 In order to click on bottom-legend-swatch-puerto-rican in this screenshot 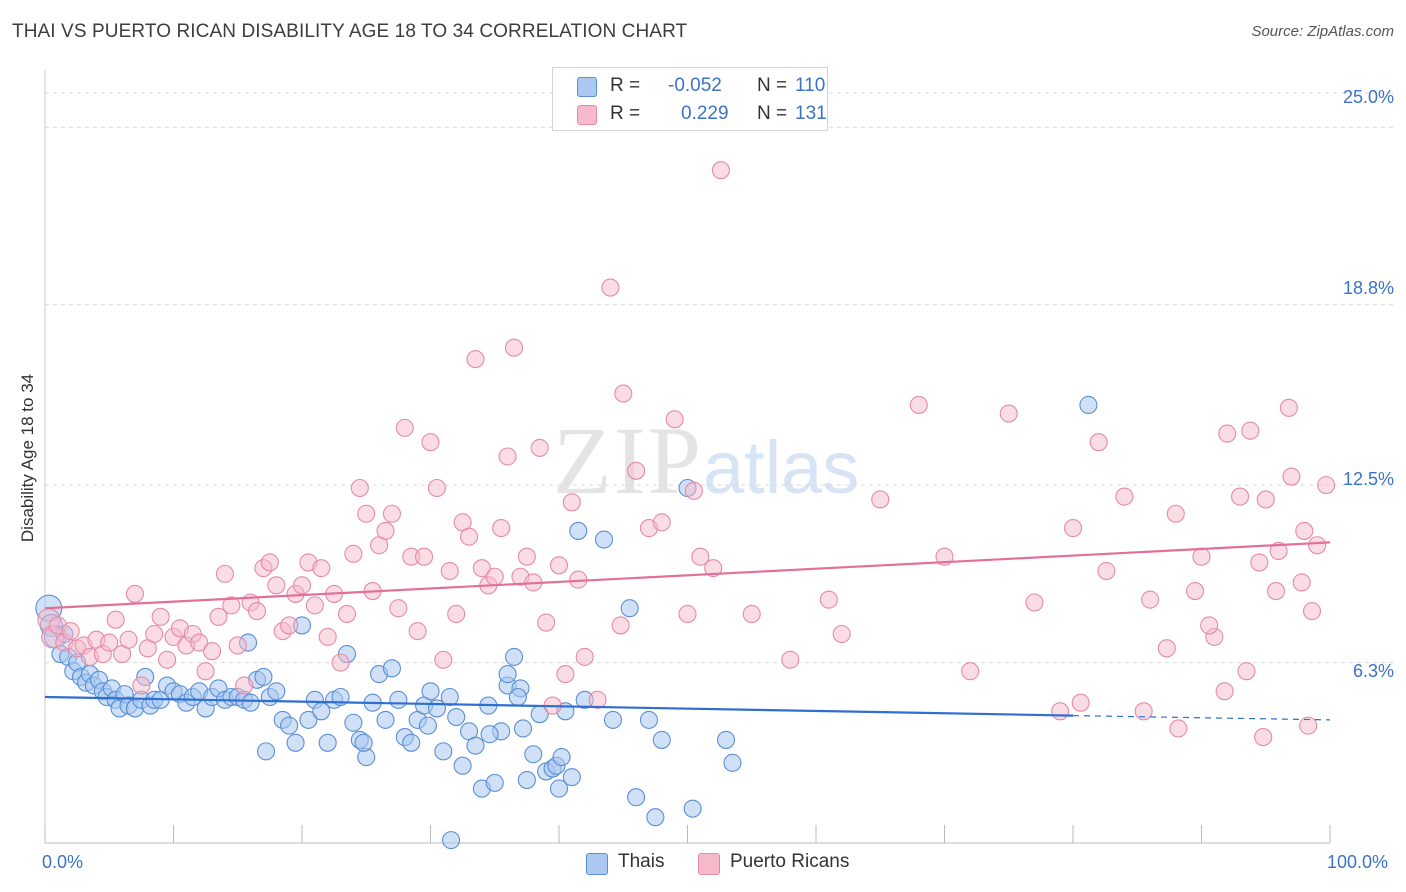, I will do `click(709, 864)`.